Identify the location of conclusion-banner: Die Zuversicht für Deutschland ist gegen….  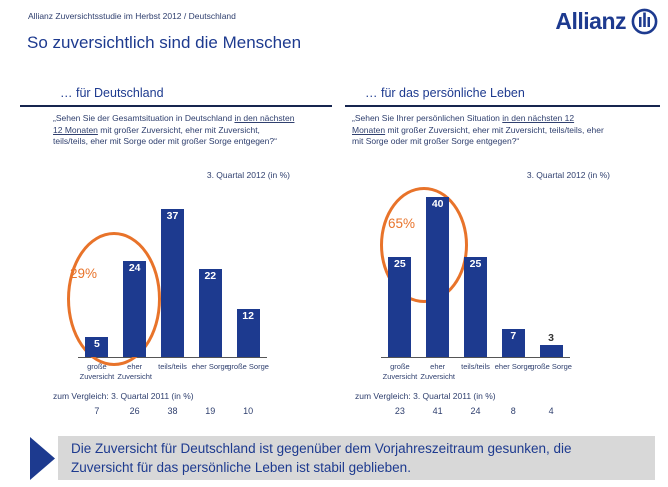
(356, 458).